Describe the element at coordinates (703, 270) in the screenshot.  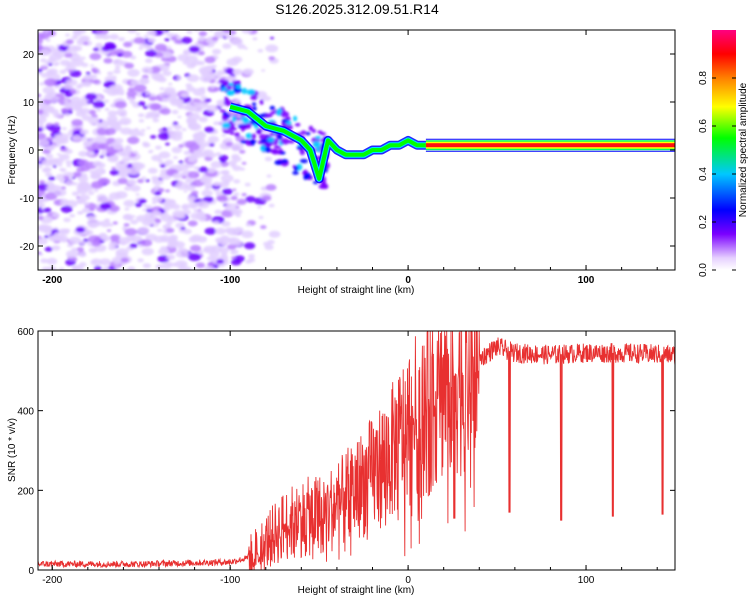
I see `colorbar-tick-label: 0.0` at that location.